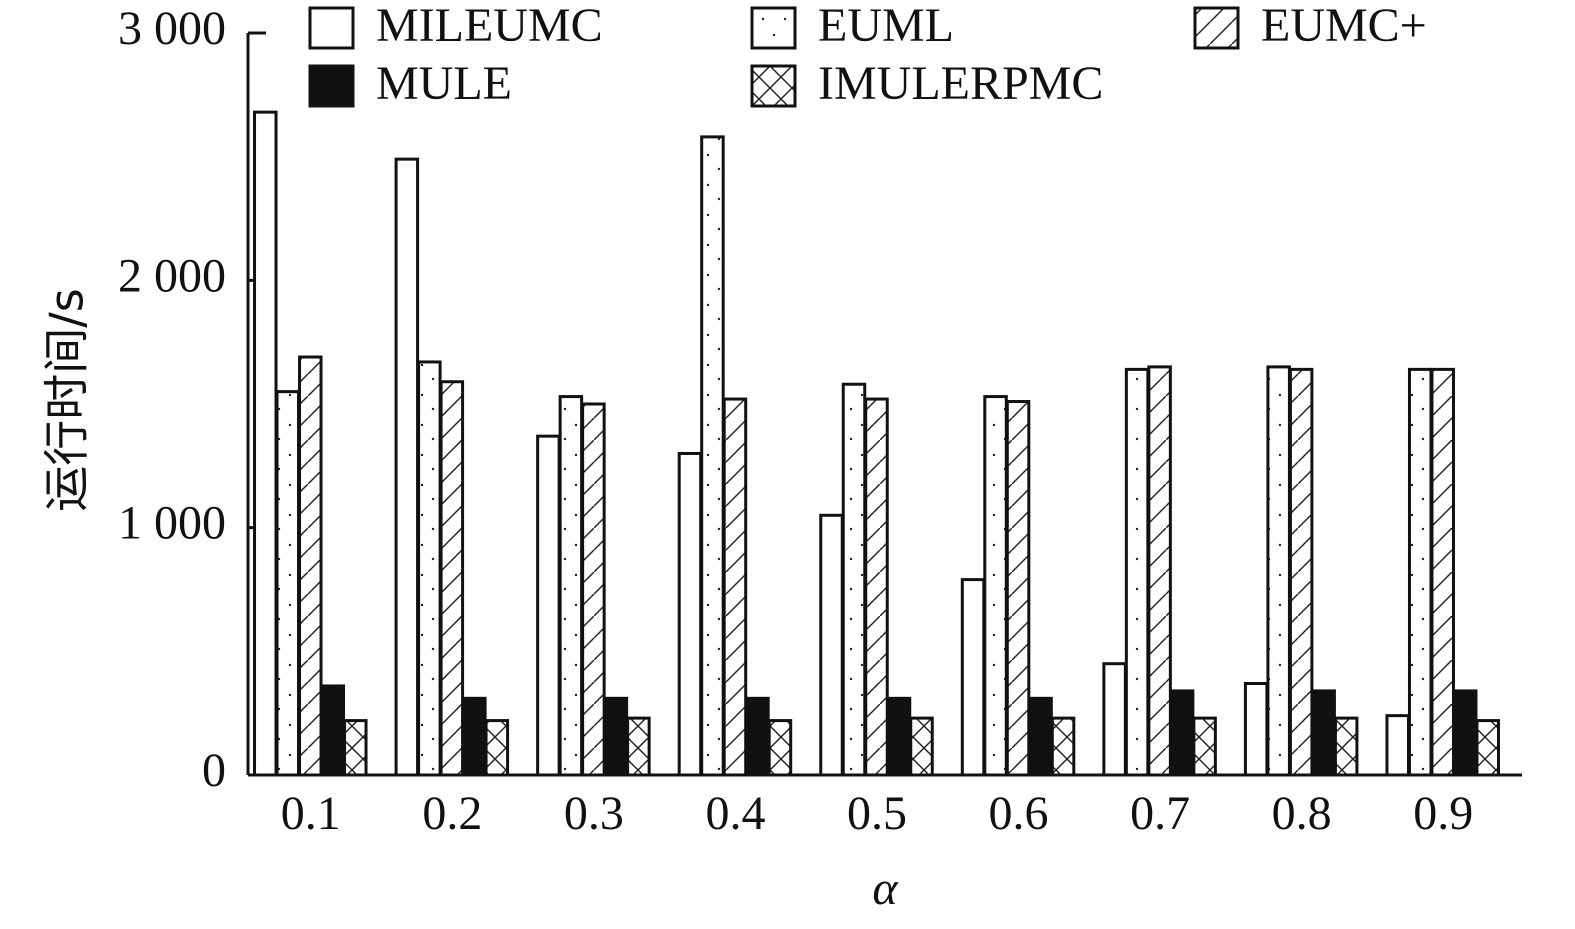 This screenshot has width=1575, height=929. What do you see at coordinates (172, 275) in the screenshot?
I see `y-tick-label: 2 000` at bounding box center [172, 275].